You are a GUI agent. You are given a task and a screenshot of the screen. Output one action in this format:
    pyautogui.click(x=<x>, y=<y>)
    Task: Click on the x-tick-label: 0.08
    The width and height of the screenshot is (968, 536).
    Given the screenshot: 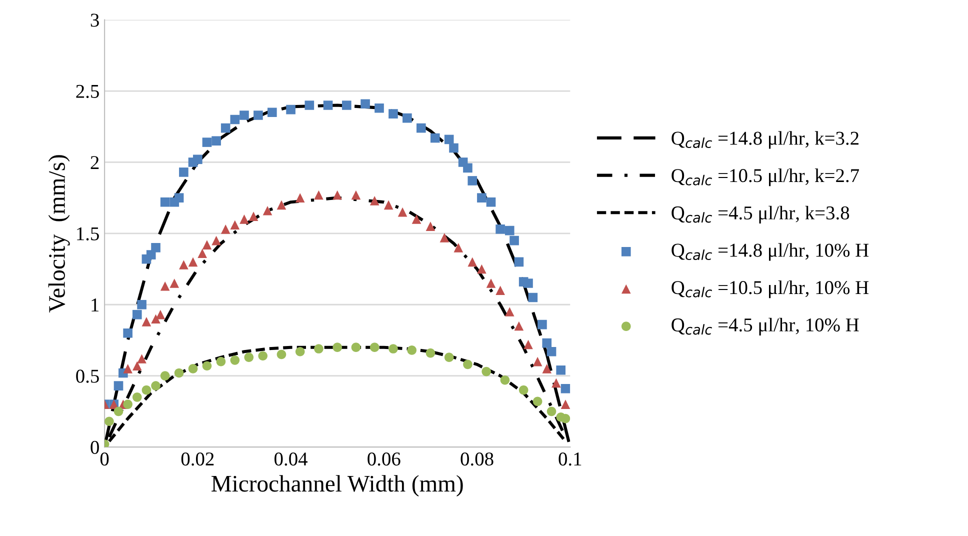 What is the action you would take?
    pyautogui.click(x=477, y=459)
    